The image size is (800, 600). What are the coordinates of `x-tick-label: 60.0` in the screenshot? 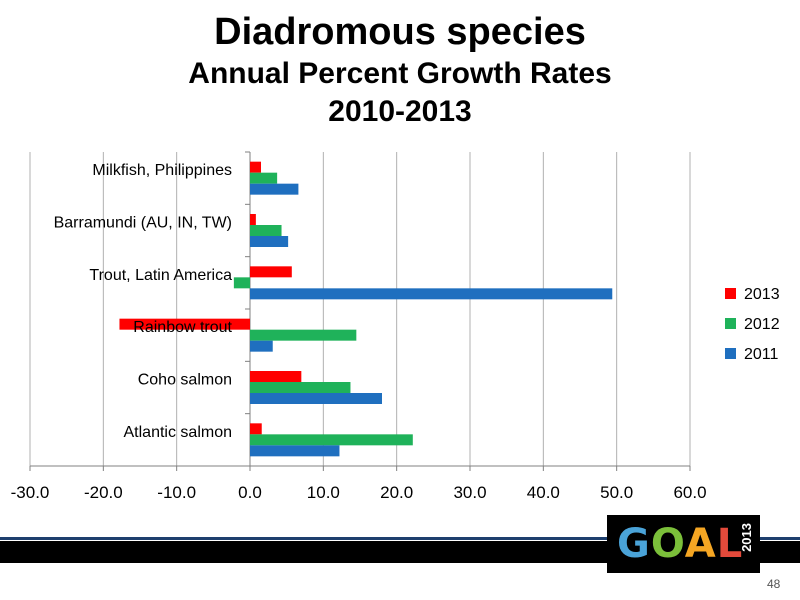 It's located at (689, 492).